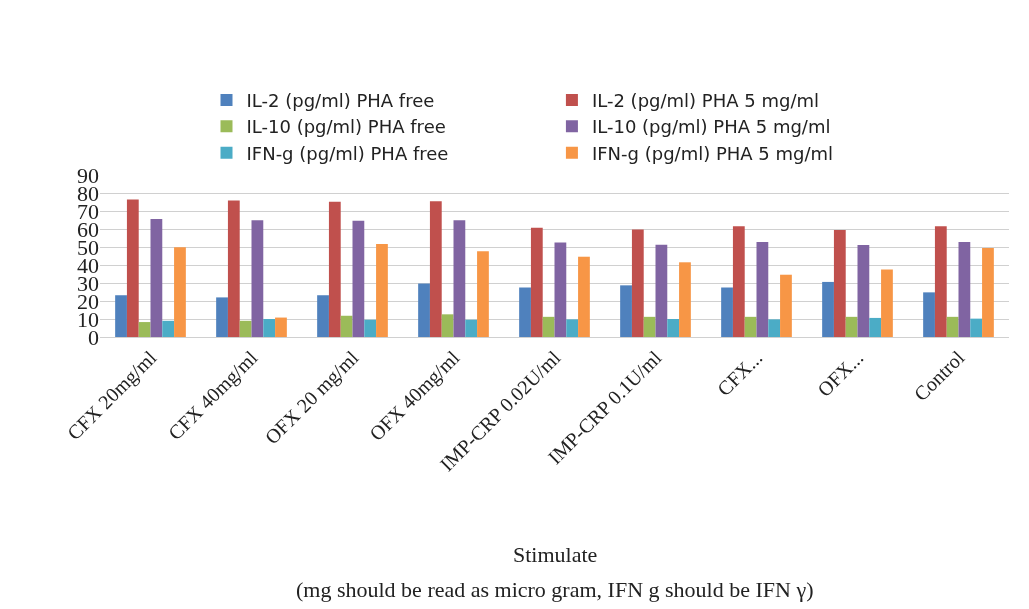  Describe the element at coordinates (705, 100) in the screenshot. I see `legend-label: IL-2 (pg/ml) PHA 5 mg/ml` at that location.